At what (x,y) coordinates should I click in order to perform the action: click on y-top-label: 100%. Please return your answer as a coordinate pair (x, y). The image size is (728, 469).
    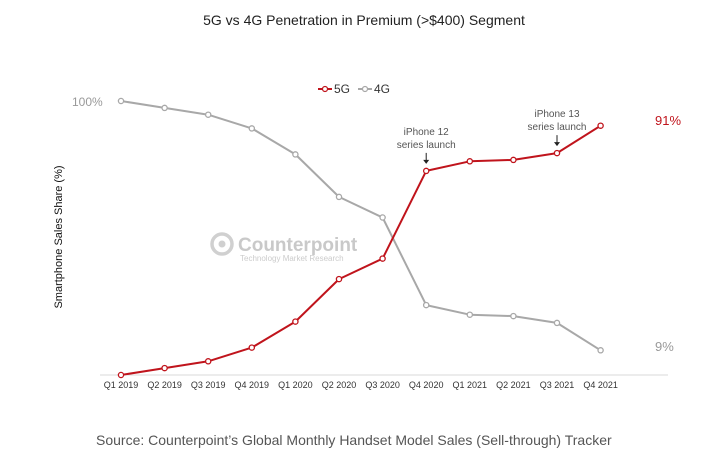
    Looking at the image, I should click on (87, 102).